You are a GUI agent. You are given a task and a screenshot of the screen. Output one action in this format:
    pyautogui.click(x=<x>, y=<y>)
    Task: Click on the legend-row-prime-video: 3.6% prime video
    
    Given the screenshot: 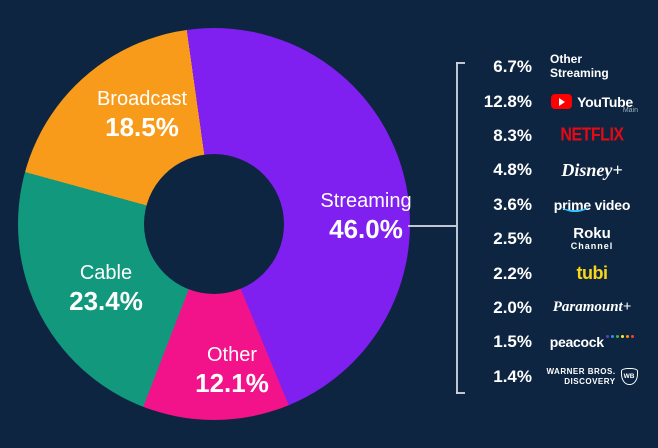 What is the action you would take?
    pyautogui.click(x=564, y=205)
    